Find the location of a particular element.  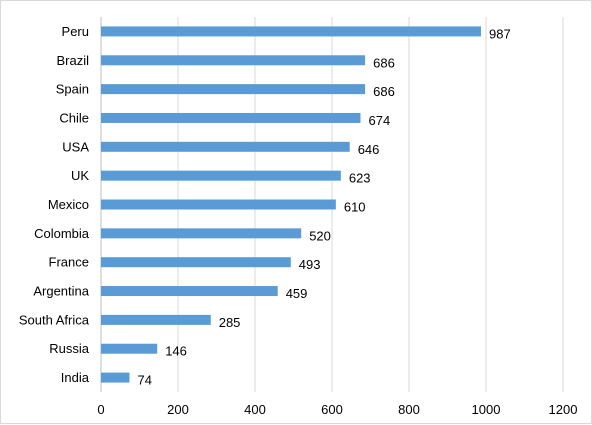

data-label: 493 is located at coordinates (310, 264).